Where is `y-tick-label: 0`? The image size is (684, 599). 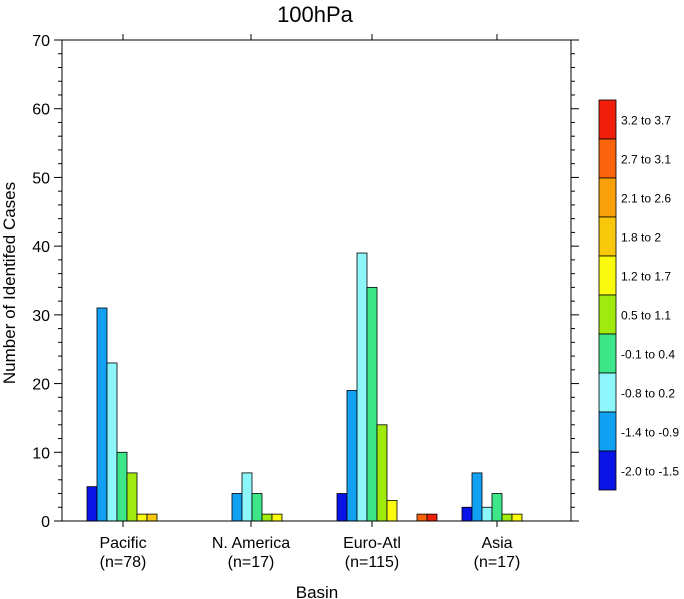
y-tick-label: 0 is located at coordinates (45, 522).